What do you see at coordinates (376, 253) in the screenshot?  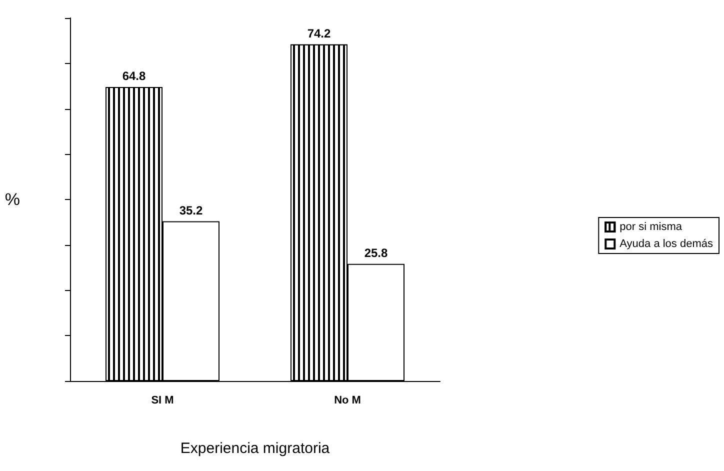 I see `data-label: 25.8` at bounding box center [376, 253].